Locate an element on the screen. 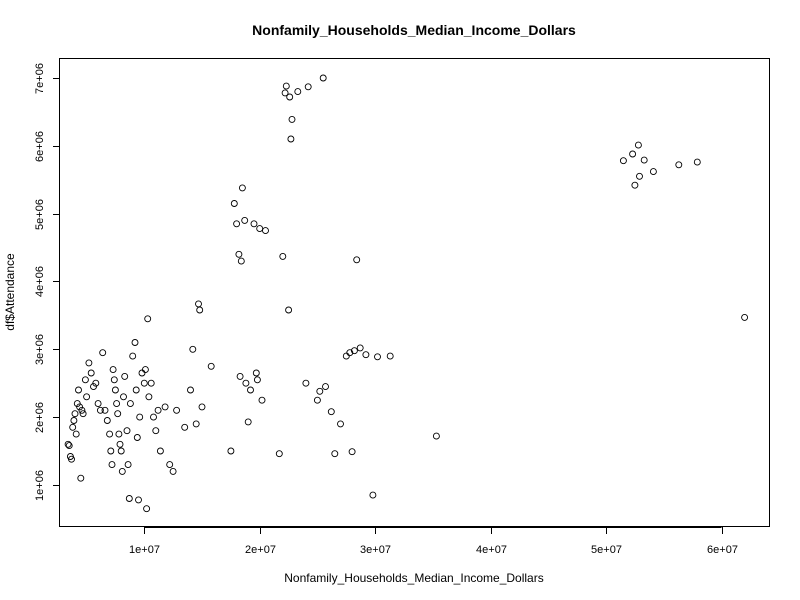 This screenshot has width=800, height=600. x-tick-label: 3e+07 is located at coordinates (375, 550).